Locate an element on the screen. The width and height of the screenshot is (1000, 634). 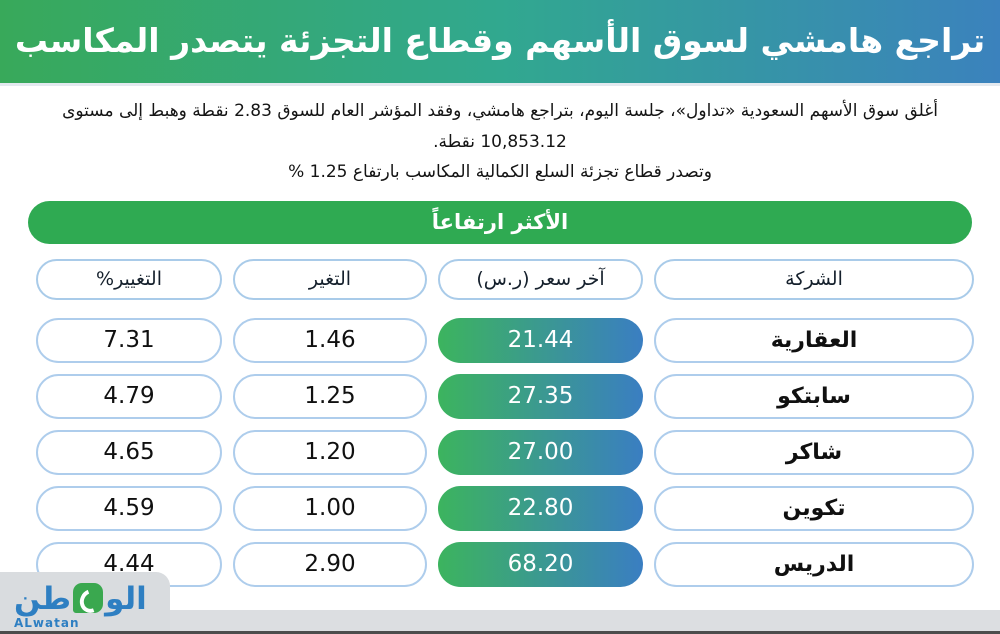
change-value: 1.00 is located at coordinates (330, 508).